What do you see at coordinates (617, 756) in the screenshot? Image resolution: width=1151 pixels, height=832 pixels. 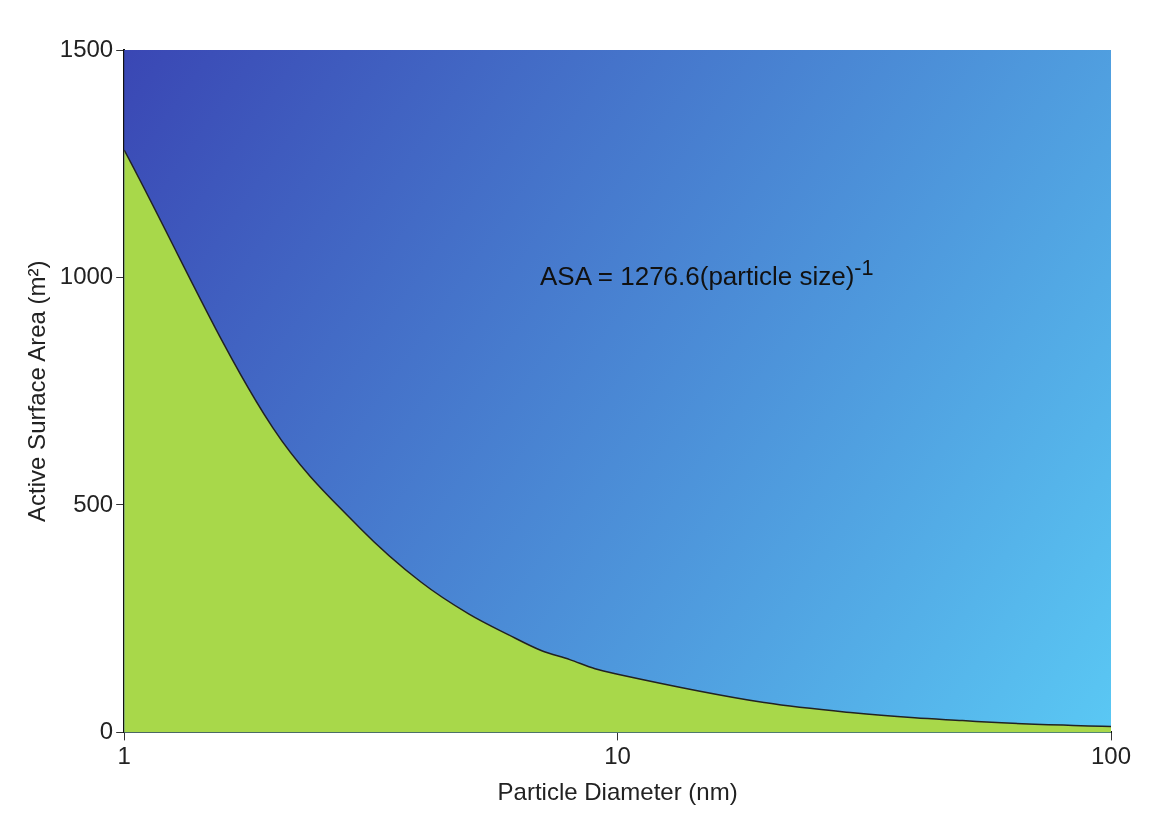 I see `x-tick-label: 10` at bounding box center [617, 756].